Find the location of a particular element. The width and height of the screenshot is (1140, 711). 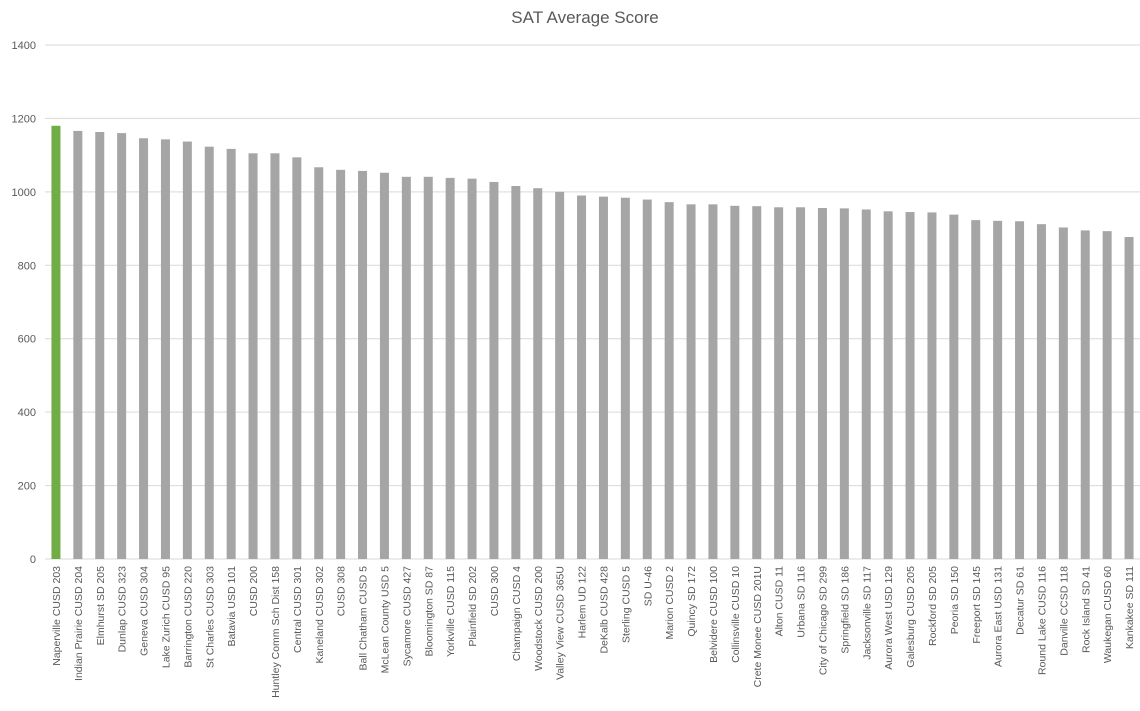

x-tick-label: Bloomington SD 87 is located at coordinates (429, 611).